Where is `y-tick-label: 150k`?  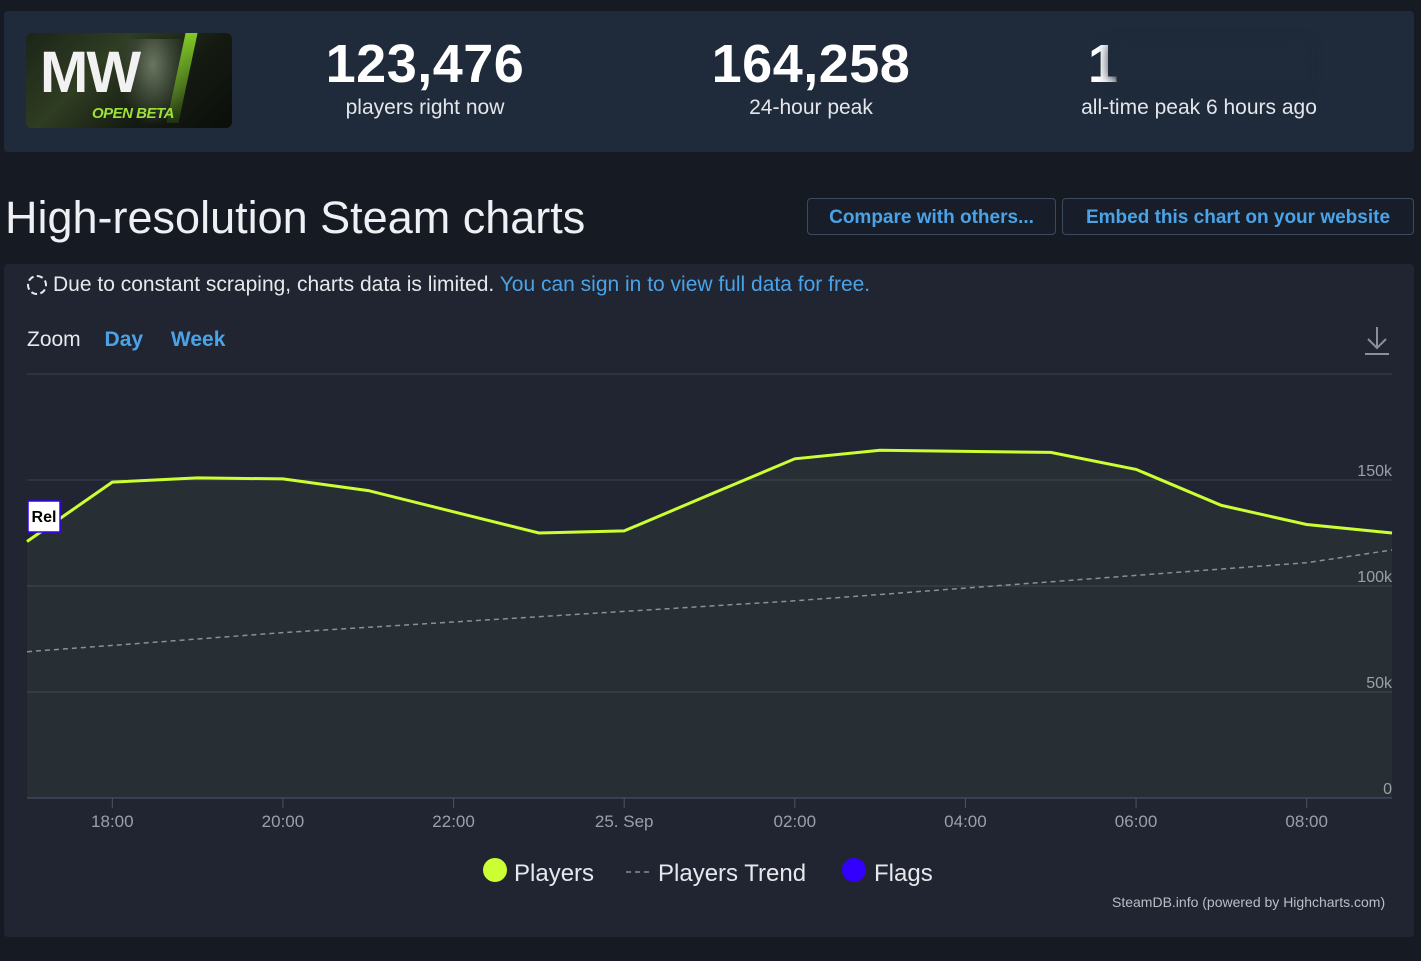 y-tick-label: 150k is located at coordinates (1375, 471).